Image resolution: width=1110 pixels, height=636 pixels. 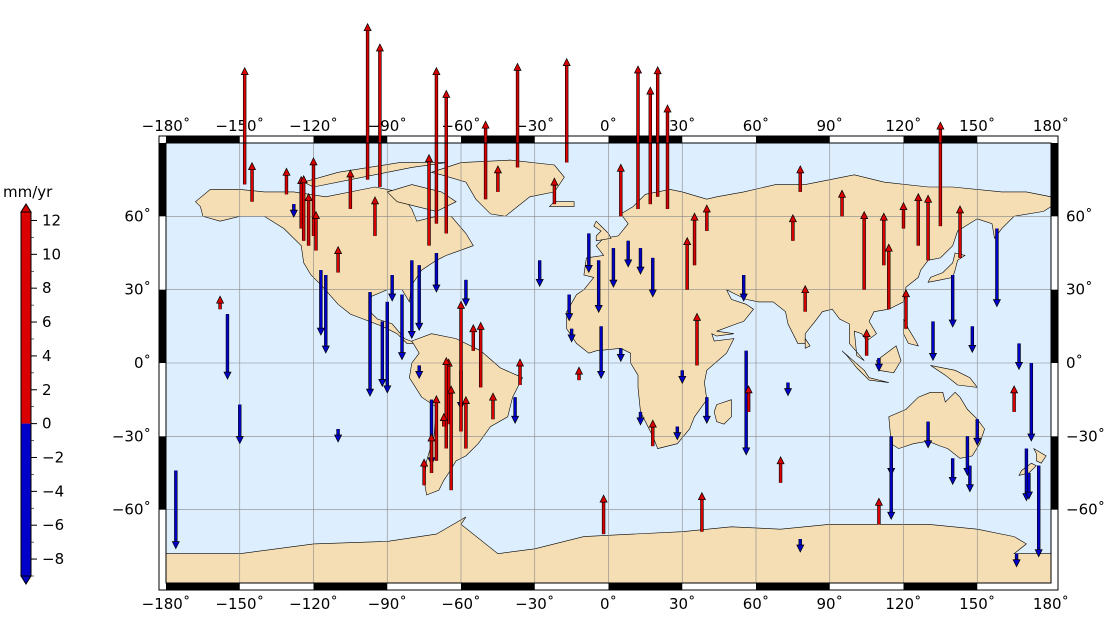 What do you see at coordinates (137, 216) in the screenshot?
I see `y-tick-label: 60˚` at bounding box center [137, 216].